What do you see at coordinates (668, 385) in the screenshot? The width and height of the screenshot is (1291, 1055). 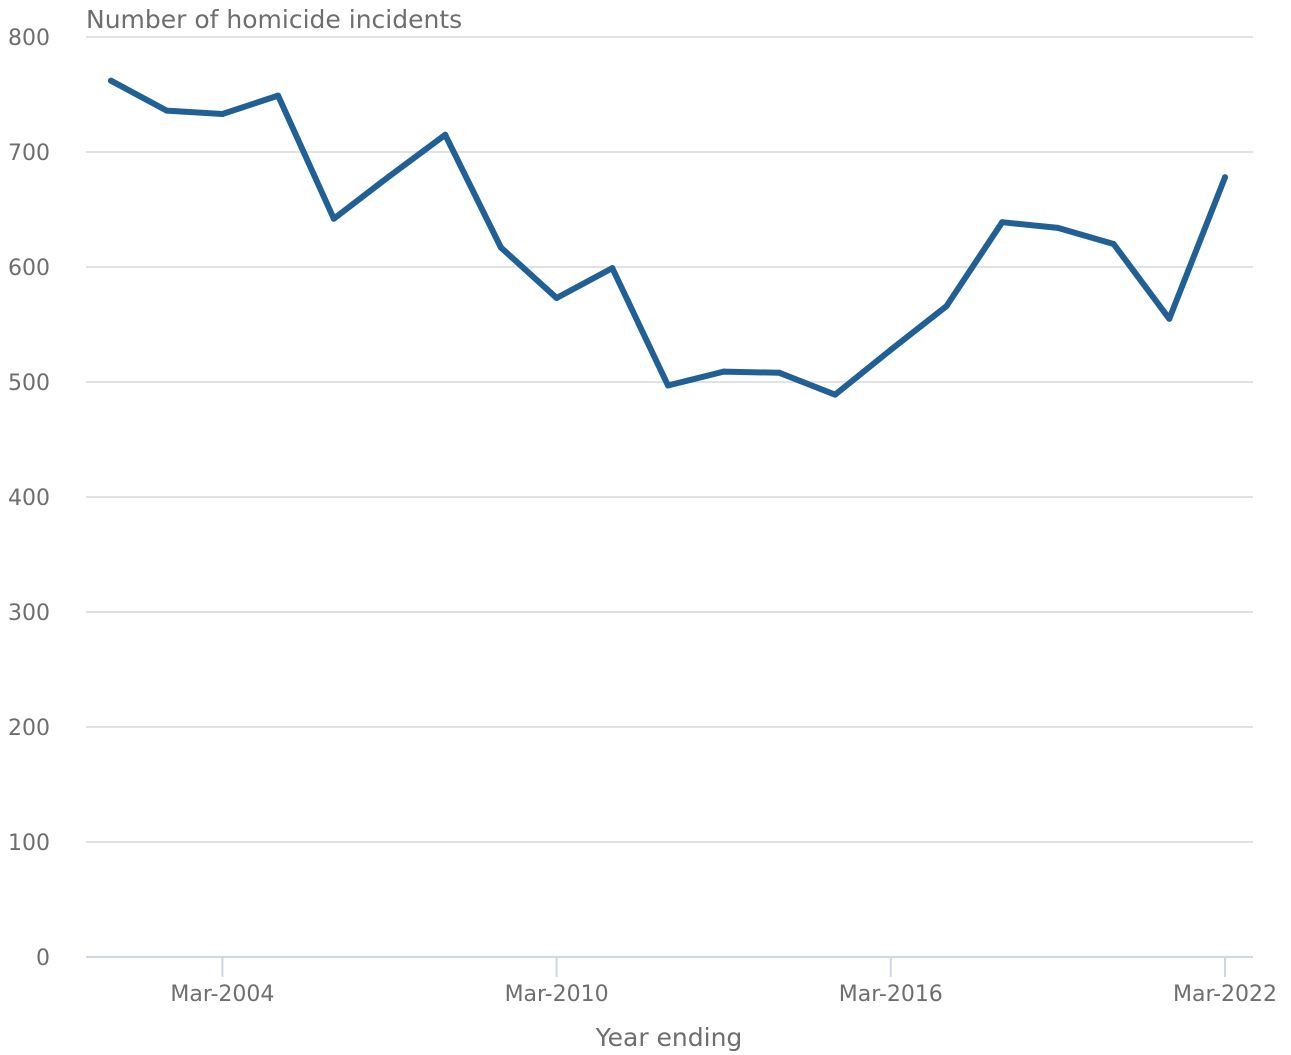 I see `data-point-Mar-2012` at bounding box center [668, 385].